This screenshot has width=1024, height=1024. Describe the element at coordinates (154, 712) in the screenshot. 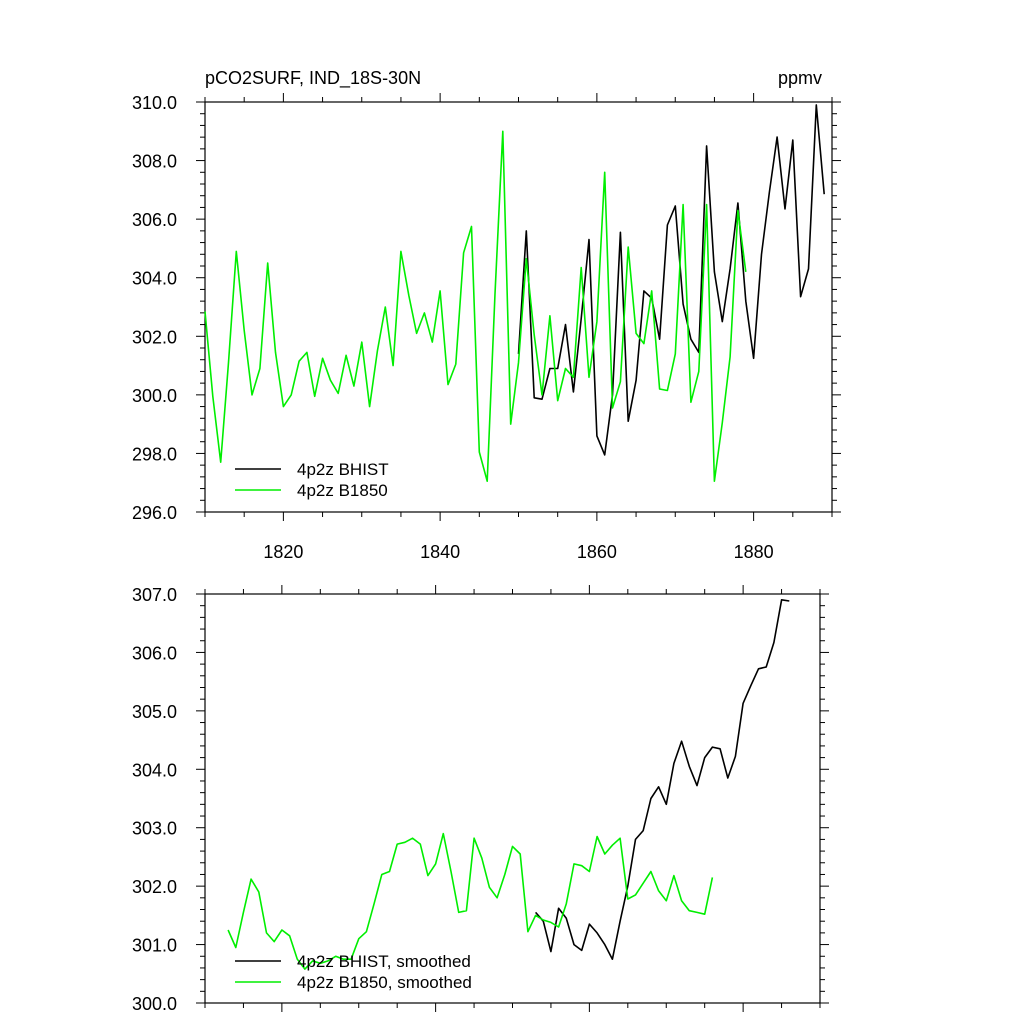

I see `y-tick-label: 305.0` at that location.